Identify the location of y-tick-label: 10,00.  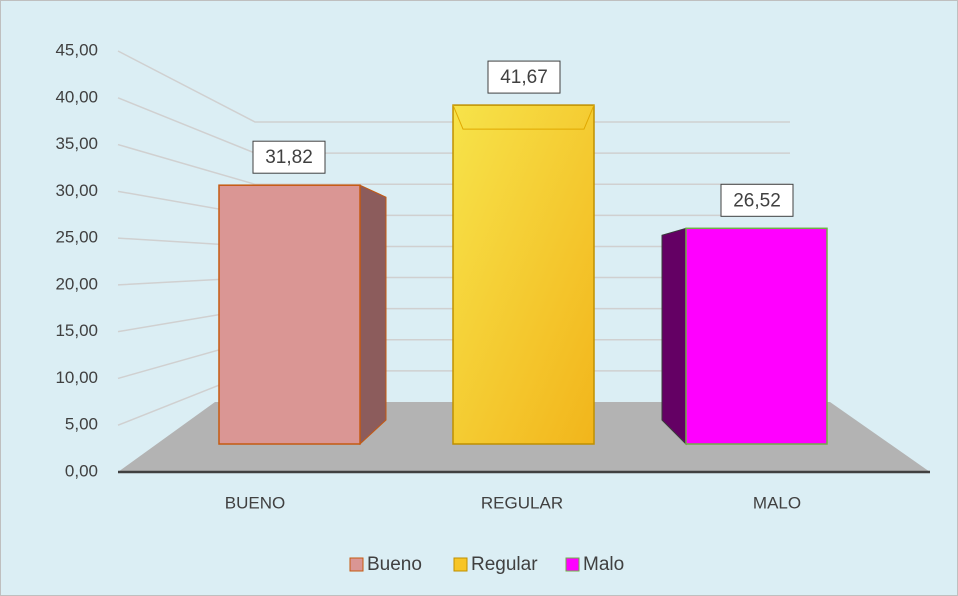
(76, 377).